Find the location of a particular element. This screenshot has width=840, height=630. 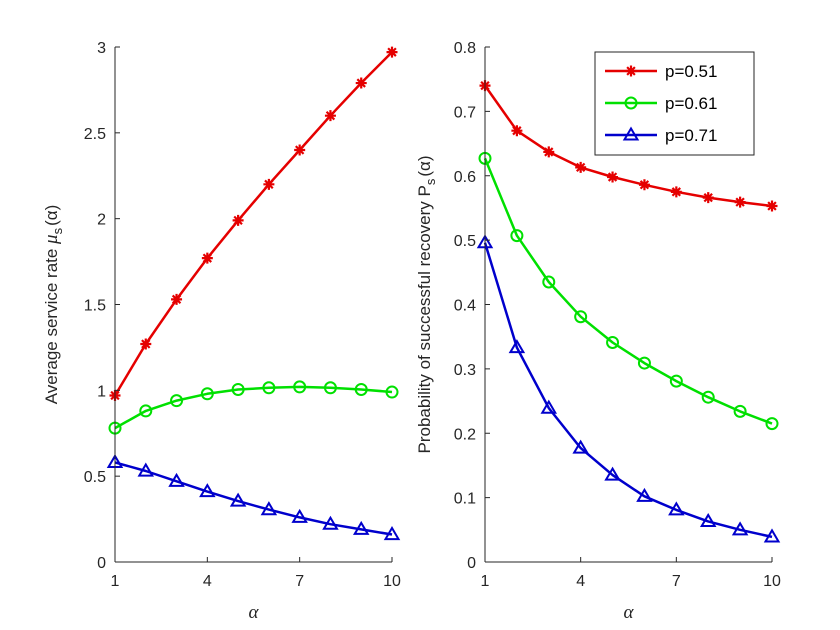

legend-item-p051: p=0.51 is located at coordinates (661, 71).